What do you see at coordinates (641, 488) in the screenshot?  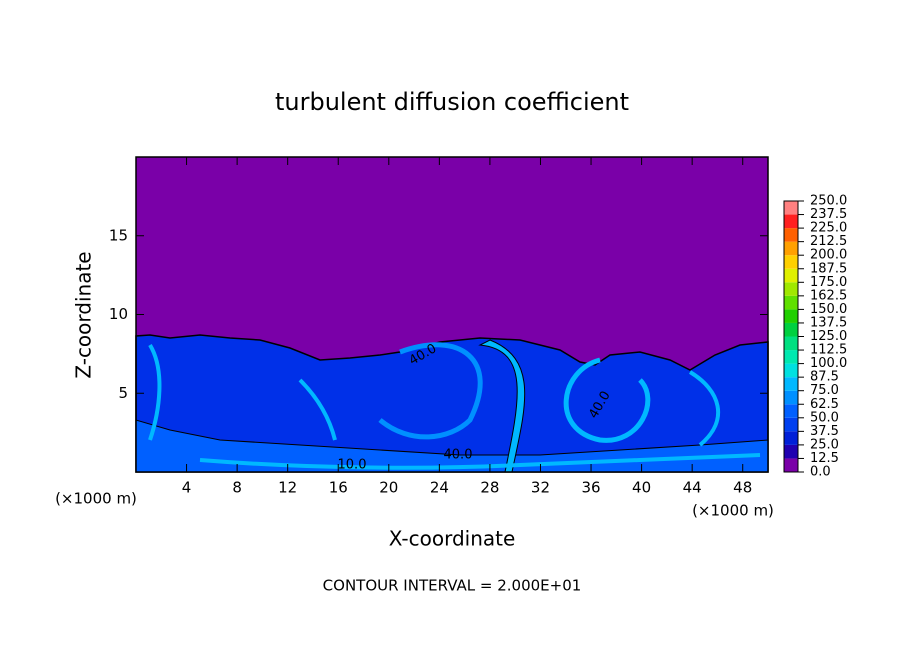 I see `x-tick-label: 40` at bounding box center [641, 488].